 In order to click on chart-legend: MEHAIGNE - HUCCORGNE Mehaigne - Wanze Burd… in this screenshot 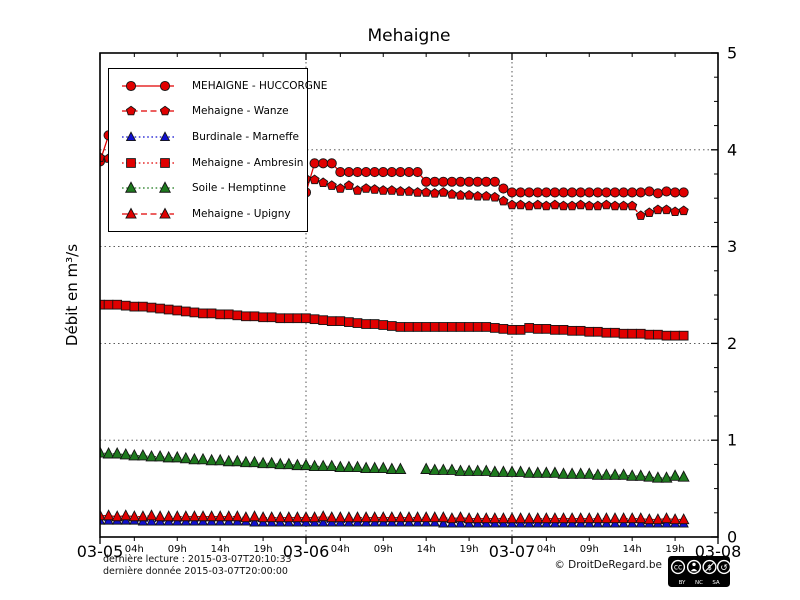, I will do `click(217, 150)`.